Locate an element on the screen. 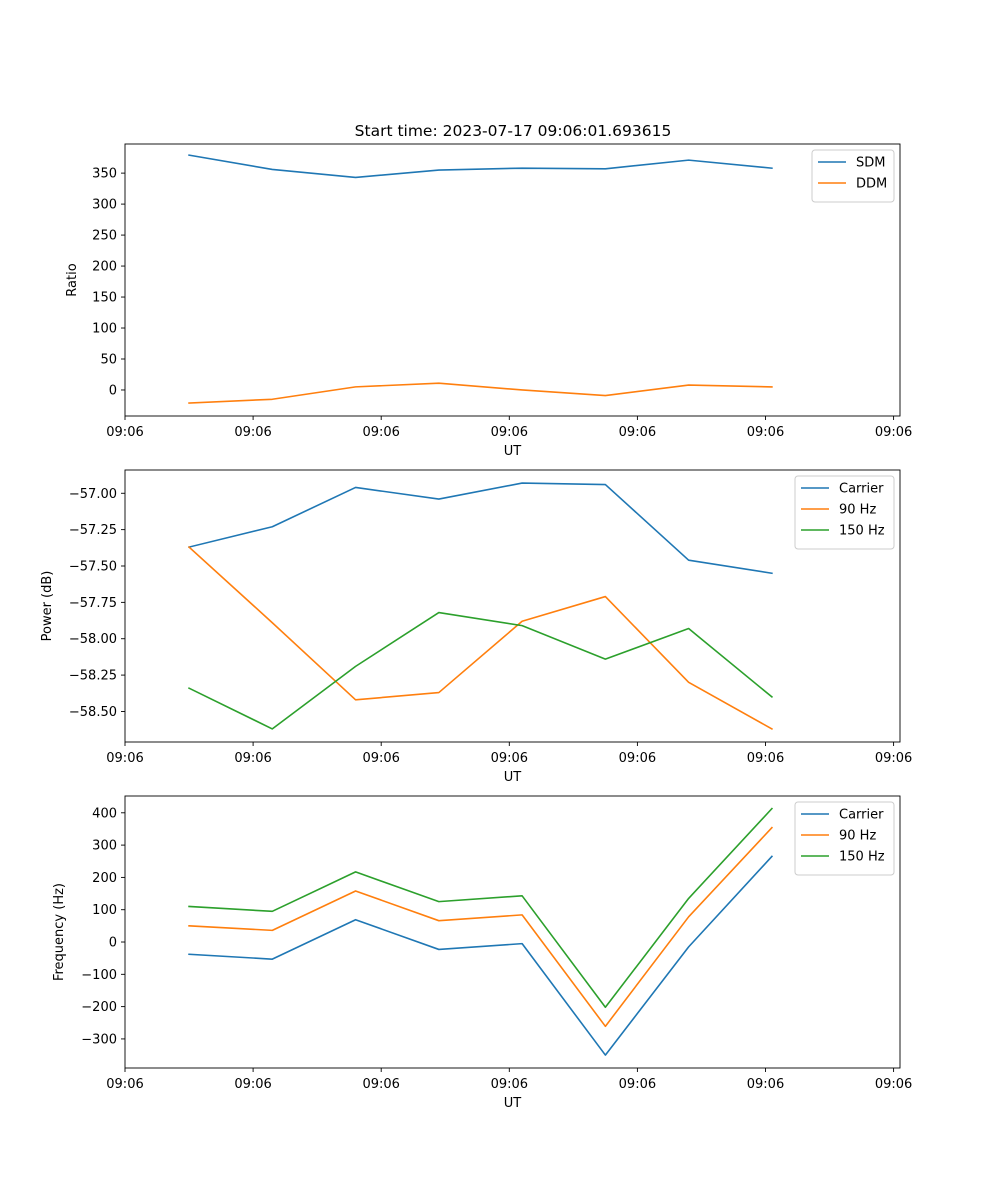  y-axis-label: Ratio is located at coordinates (72, 279).